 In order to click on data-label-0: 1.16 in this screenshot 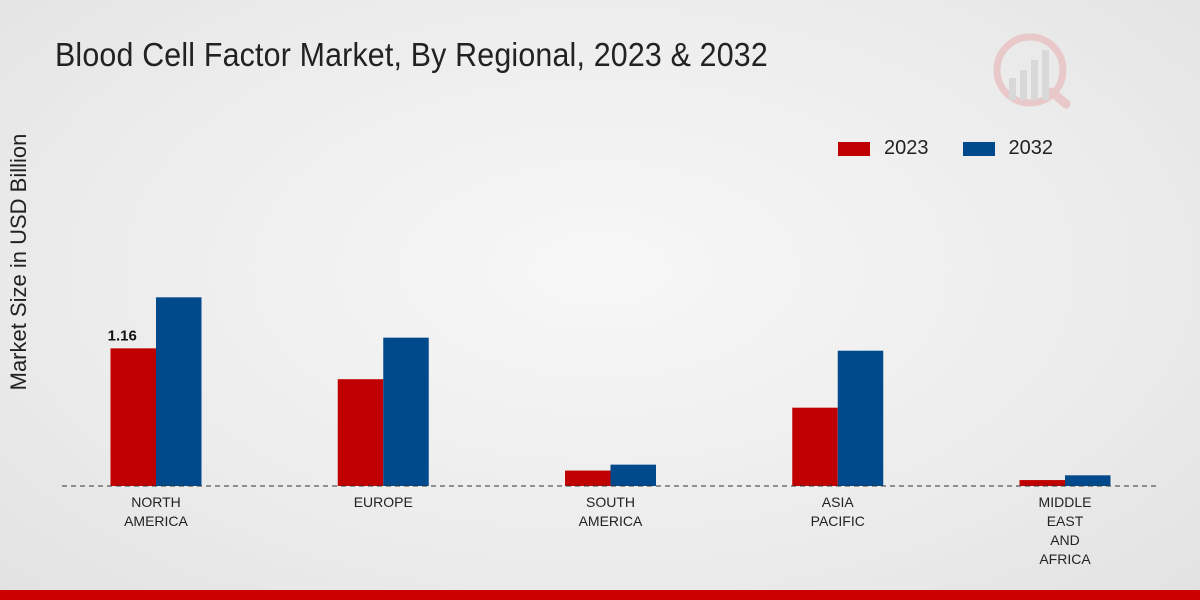, I will do `click(122, 335)`.